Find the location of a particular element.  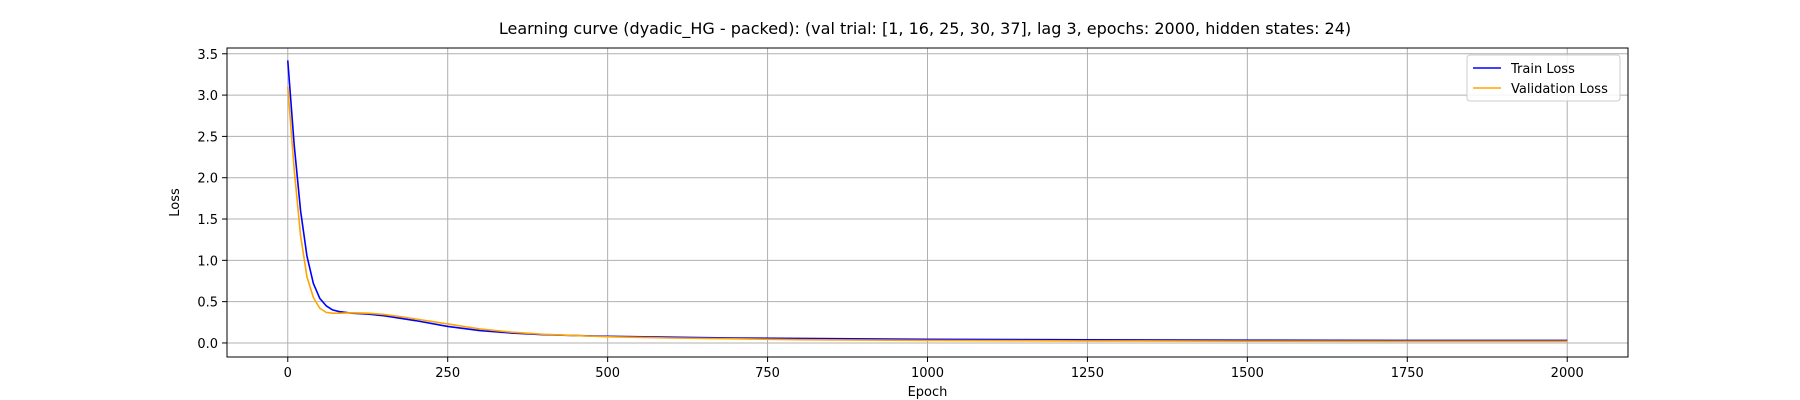

y-tick-label: 0.0 is located at coordinates (207, 344).